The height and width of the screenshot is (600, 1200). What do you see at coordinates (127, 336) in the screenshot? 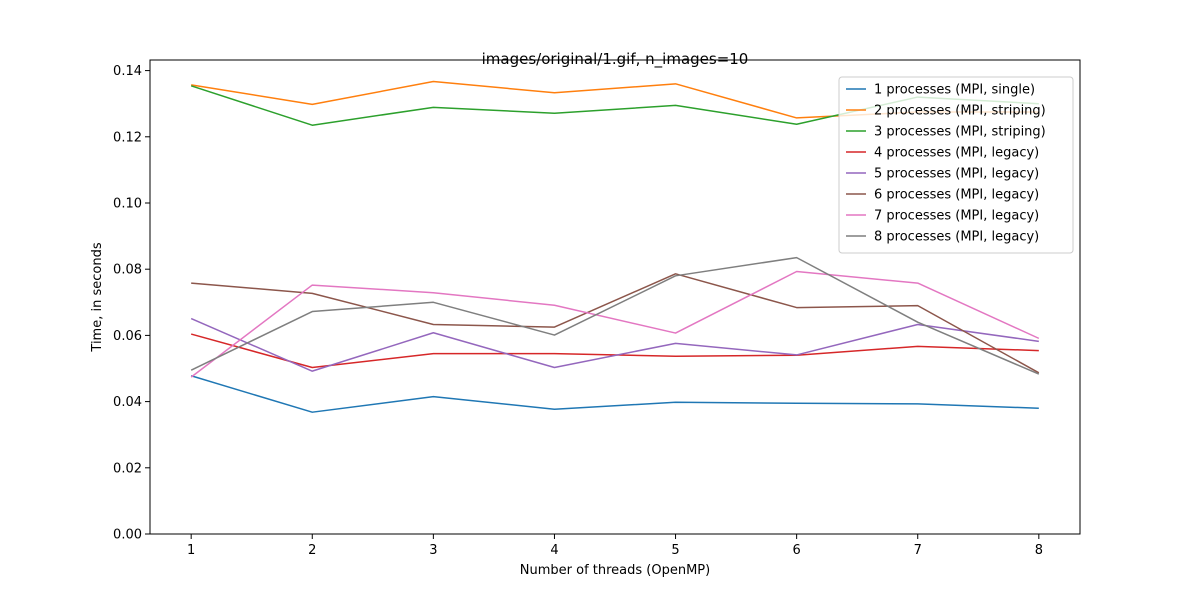
I see `y-tick-label: 0.06` at bounding box center [127, 336].